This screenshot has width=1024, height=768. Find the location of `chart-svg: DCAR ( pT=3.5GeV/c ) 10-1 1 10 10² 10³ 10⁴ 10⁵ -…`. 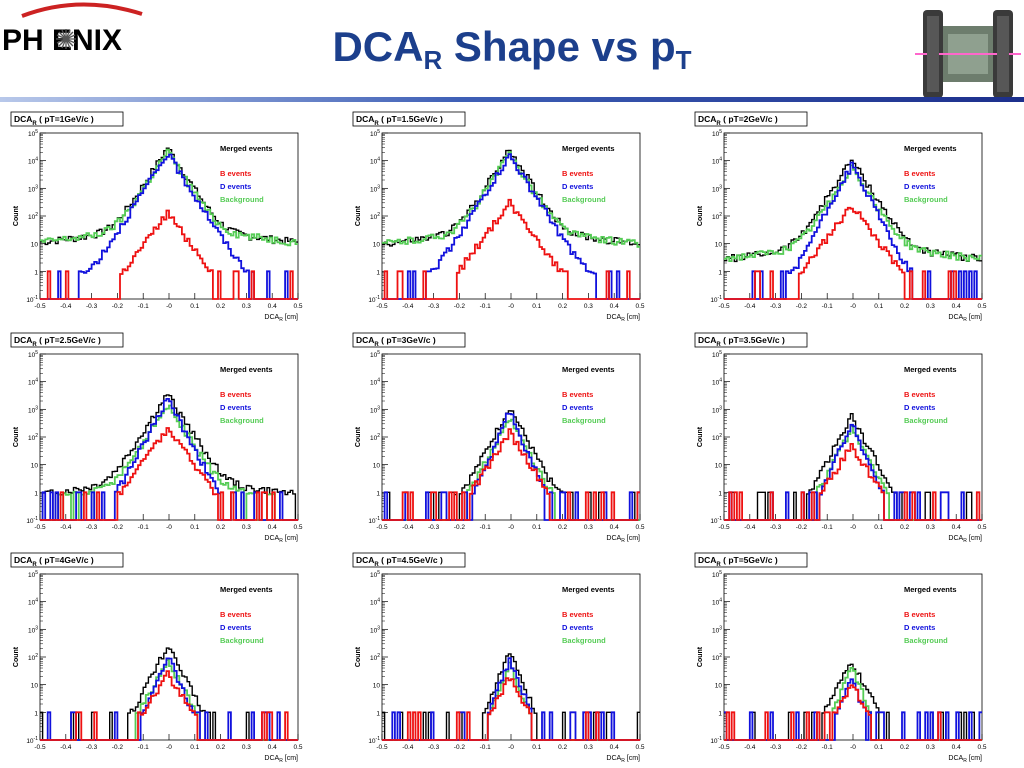

chart-svg: DCAR ( pT=3.5GeV/c ) 10-1 1 10 10² 10³ 10⁴ 10⁵ -… is located at coordinates (840, 437).